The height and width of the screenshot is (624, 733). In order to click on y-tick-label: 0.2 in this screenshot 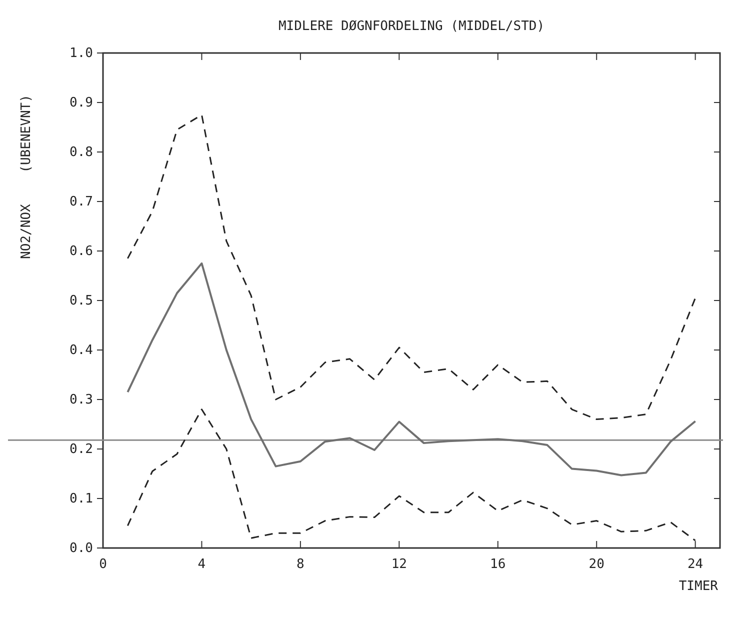, I will do `click(81, 449)`.